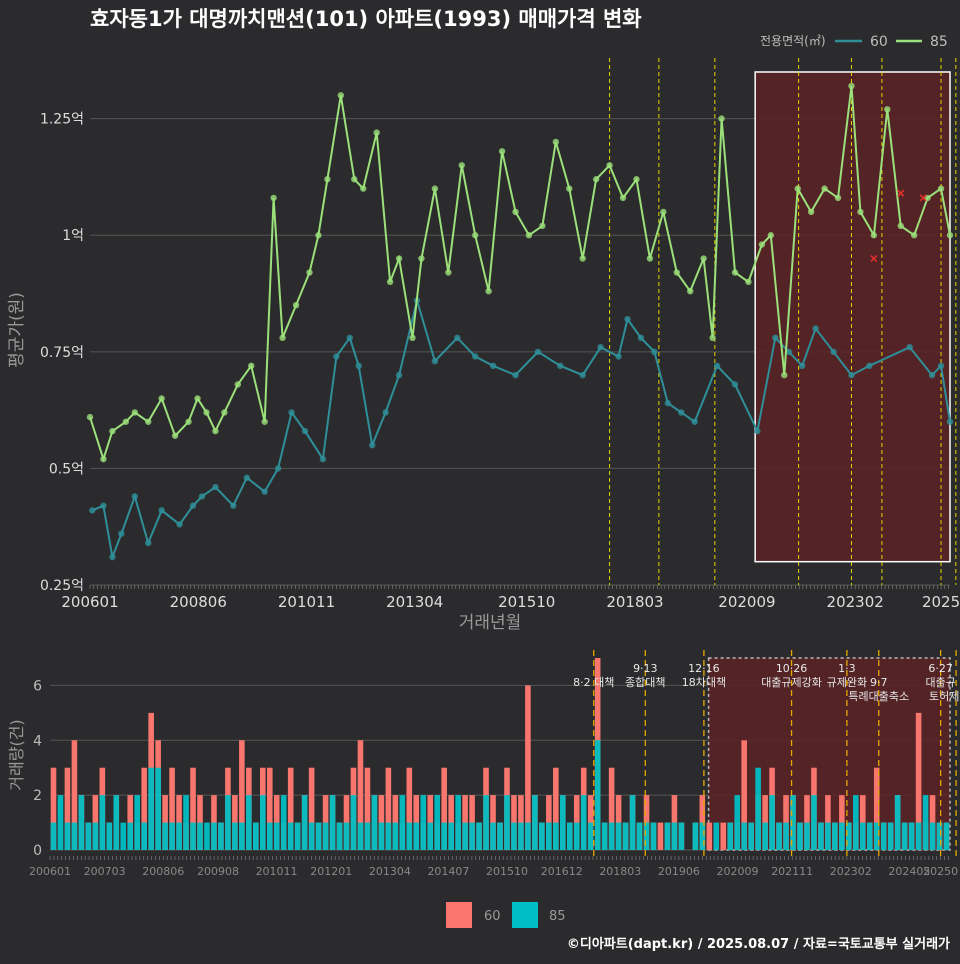  I want to click on x-tick-label: 201803, so click(620, 871).